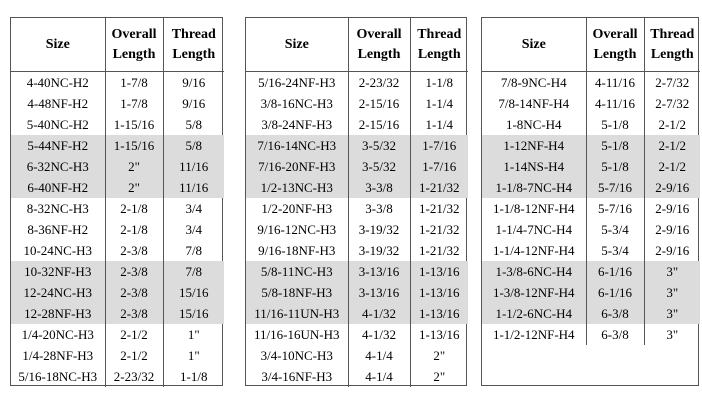 The image size is (702, 404). Describe the element at coordinates (614, 313) in the screenshot. I see `cell: 6-3/8` at that location.